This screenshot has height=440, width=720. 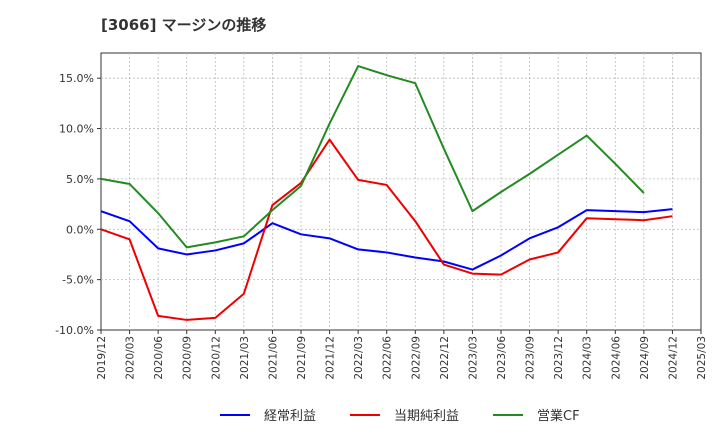 What do you see at coordinates (290, 416) in the screenshot?
I see `legend-label-1: 経常利益` at bounding box center [290, 416].